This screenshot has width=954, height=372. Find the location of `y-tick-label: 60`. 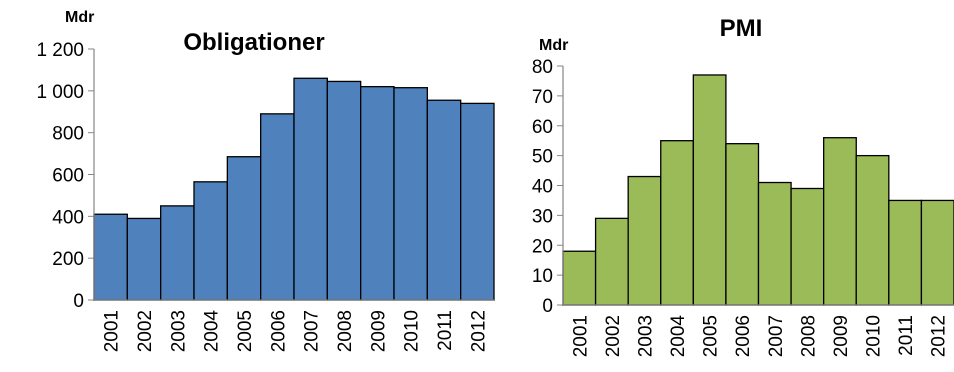

y-tick-label: 60 is located at coordinates (542, 127).